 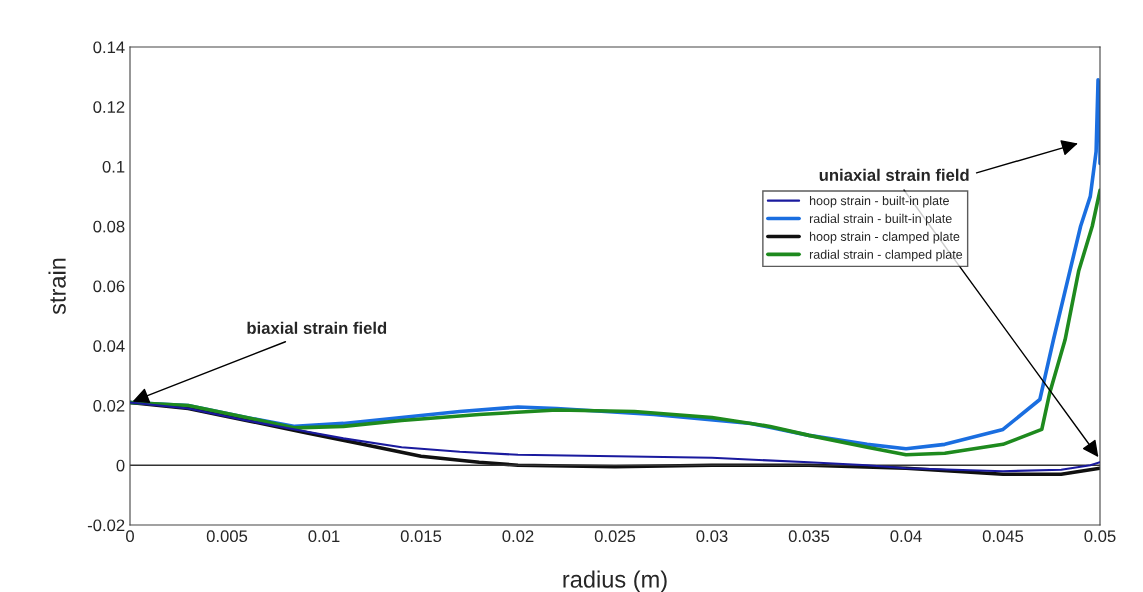 I want to click on y-axis-title: strain, so click(x=57, y=286).